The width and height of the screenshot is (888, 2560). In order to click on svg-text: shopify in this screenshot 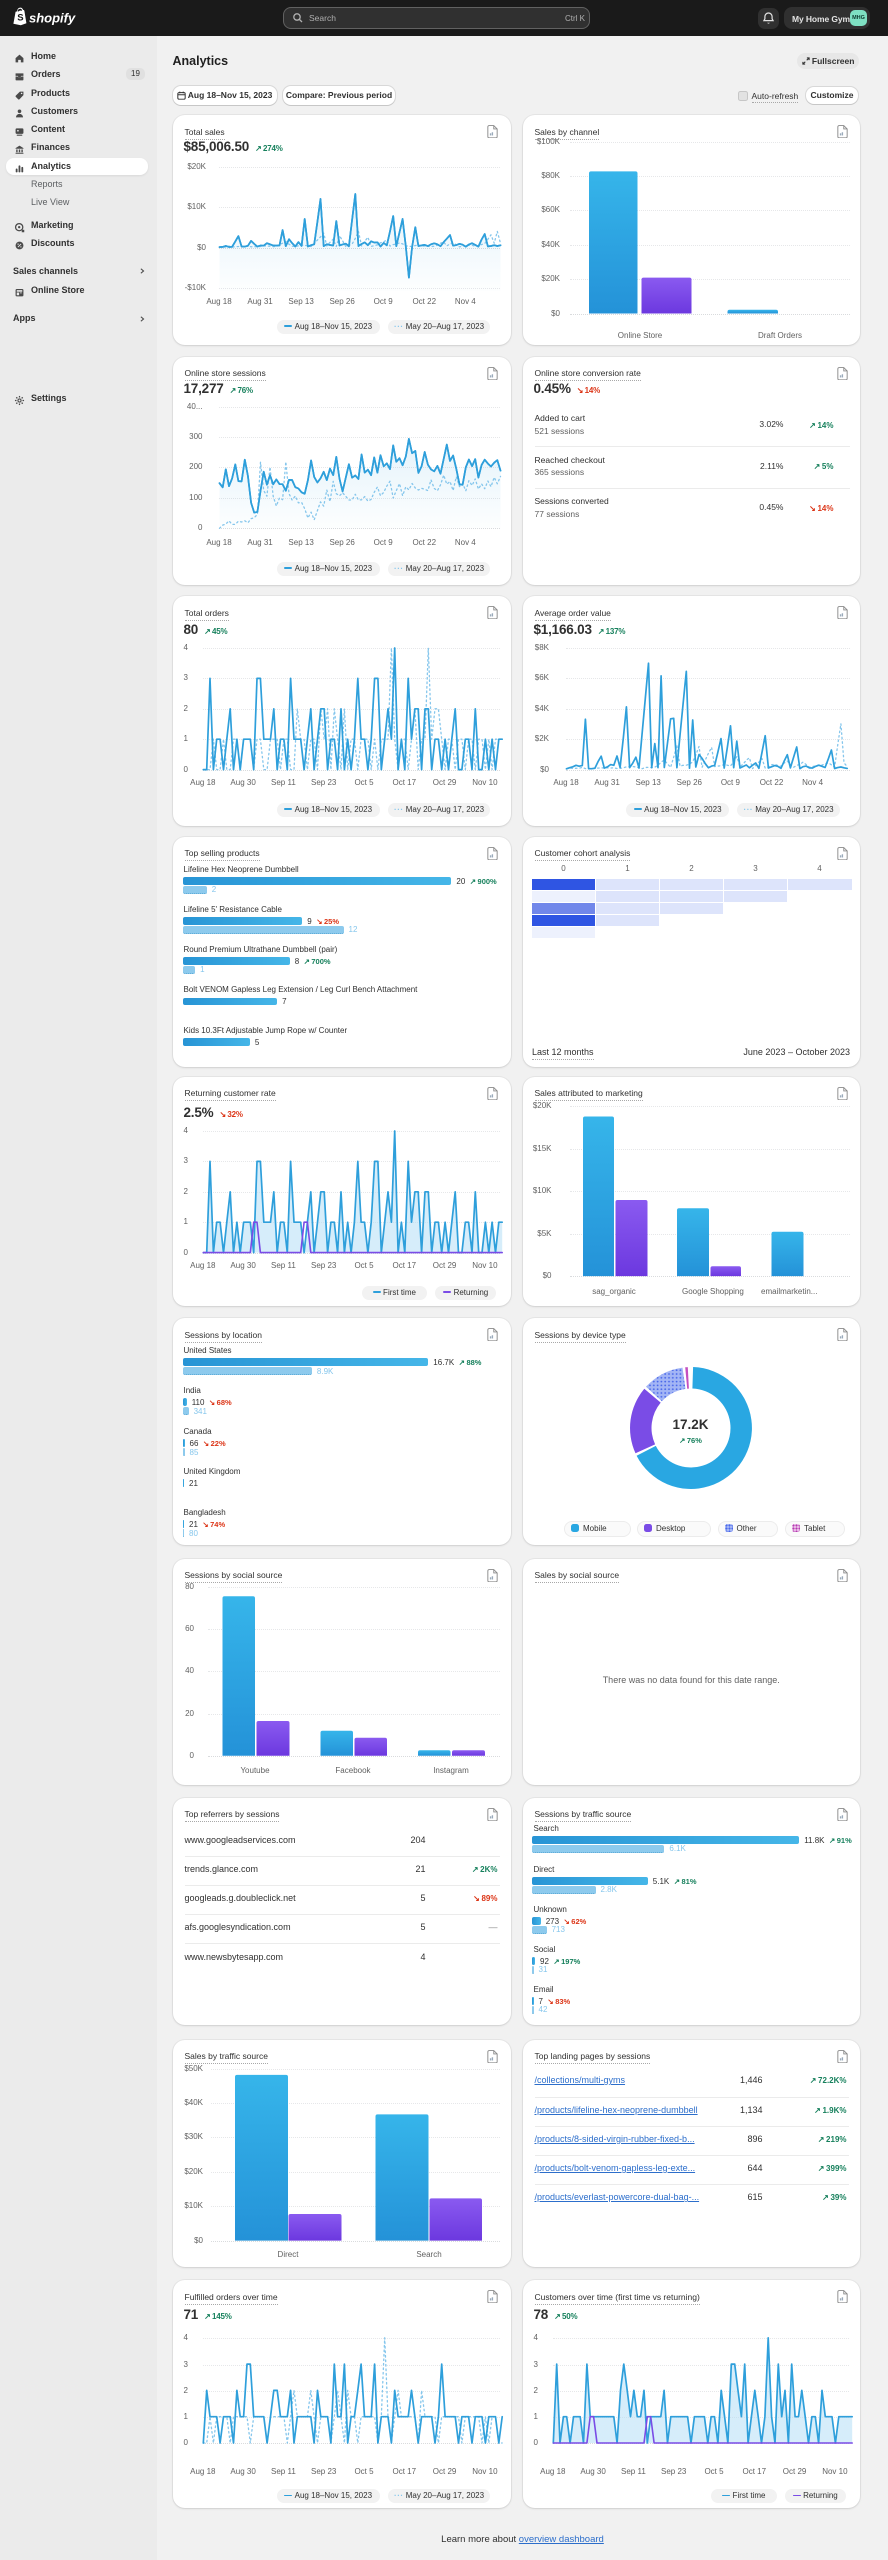, I will do `click(52, 18)`.